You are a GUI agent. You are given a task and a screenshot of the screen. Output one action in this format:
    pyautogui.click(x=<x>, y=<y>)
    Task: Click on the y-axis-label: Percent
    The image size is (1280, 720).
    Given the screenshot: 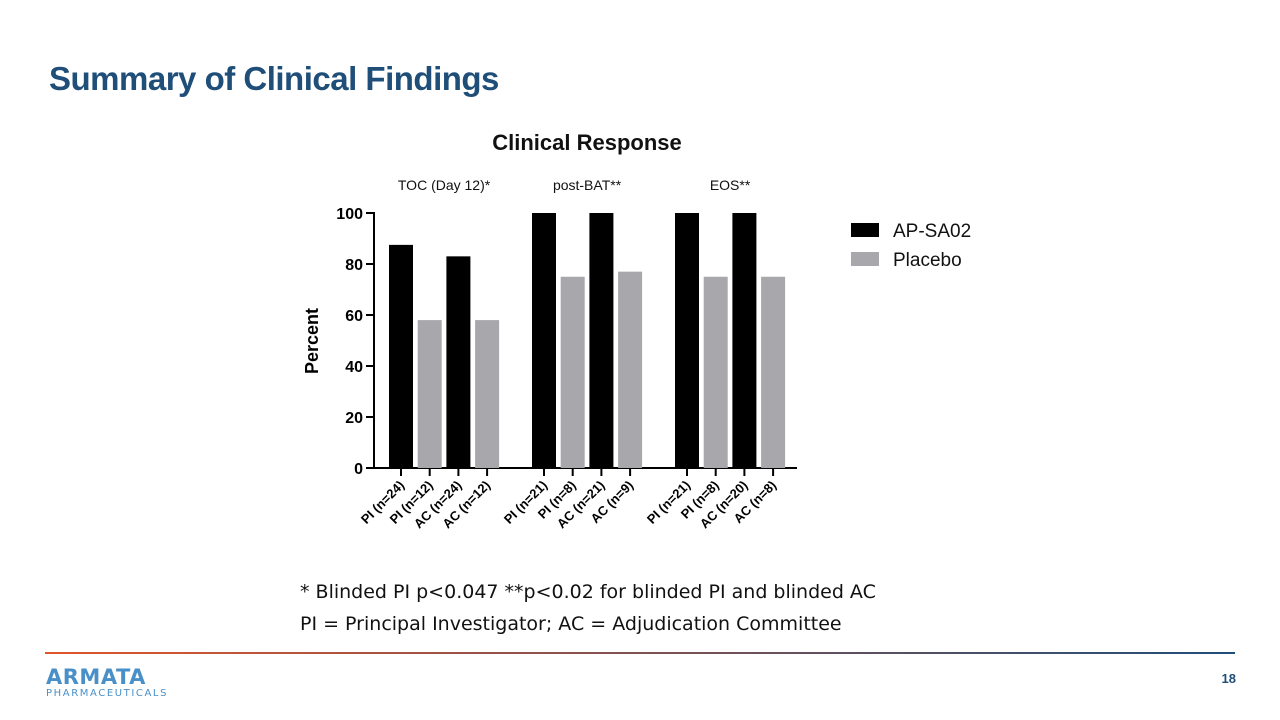 What is the action you would take?
    pyautogui.click(x=312, y=341)
    